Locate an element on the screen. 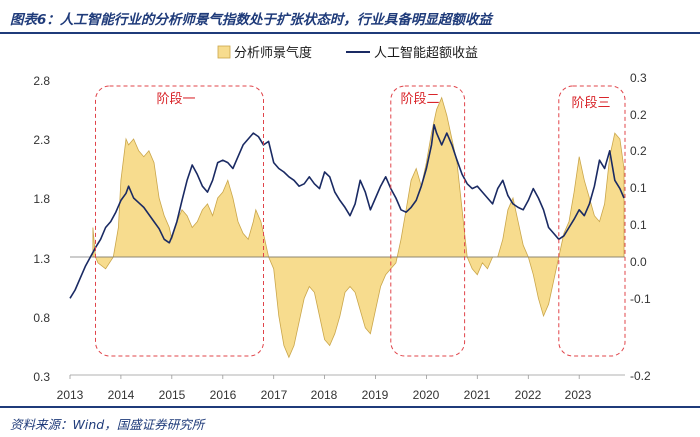 The height and width of the screenshot is (437, 700). right-tick-label: -0.2 is located at coordinates (640, 376).